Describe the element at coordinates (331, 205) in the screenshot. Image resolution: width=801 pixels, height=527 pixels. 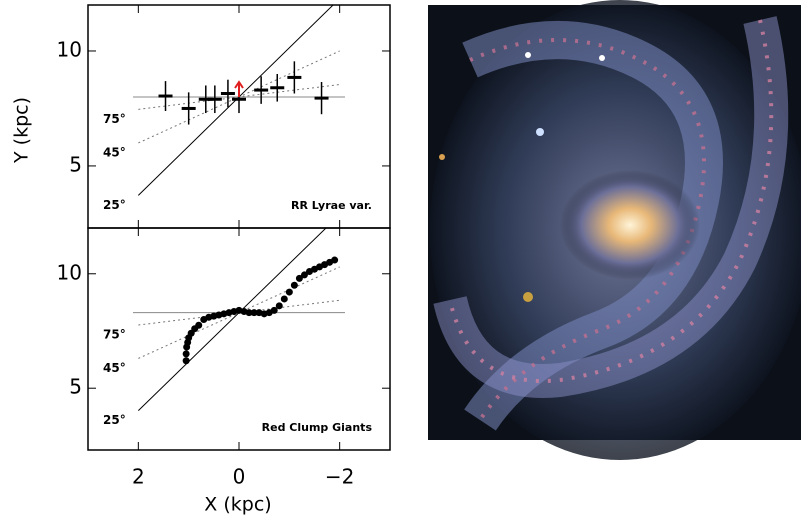
I see `panel-annotation: RR Lyrae var.` at that location.